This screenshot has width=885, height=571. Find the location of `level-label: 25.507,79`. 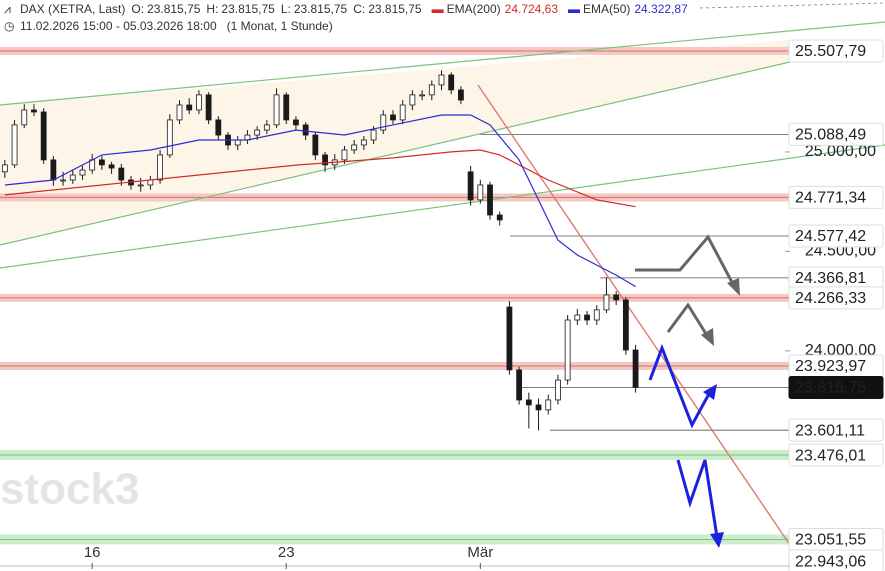

level-label: 25.507,79 is located at coordinates (830, 51).